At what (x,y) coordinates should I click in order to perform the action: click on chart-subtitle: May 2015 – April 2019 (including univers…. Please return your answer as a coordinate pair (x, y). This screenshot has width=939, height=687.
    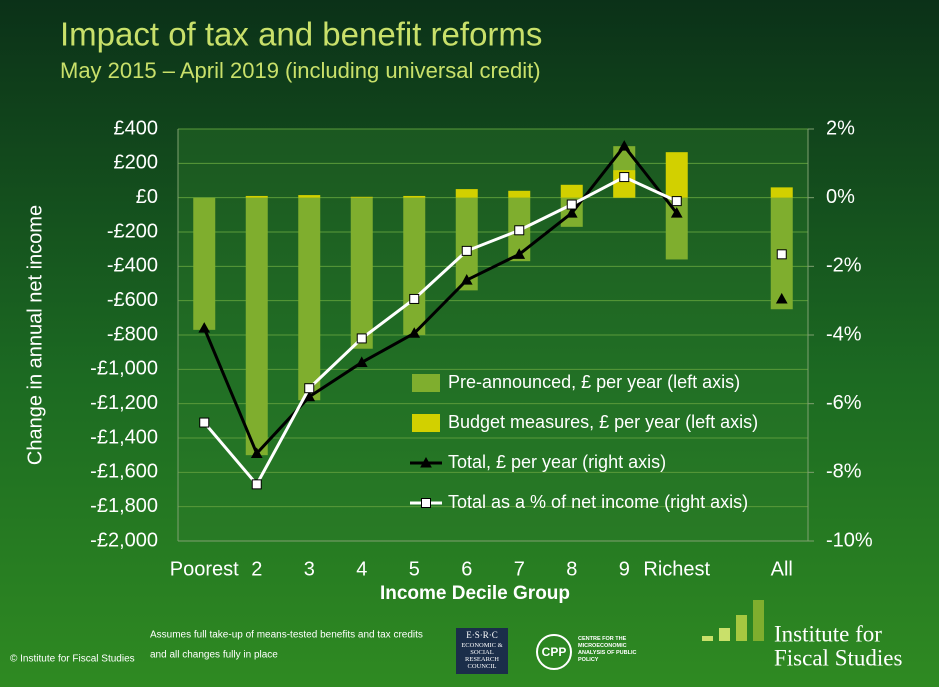
    Looking at the image, I should click on (300, 70).